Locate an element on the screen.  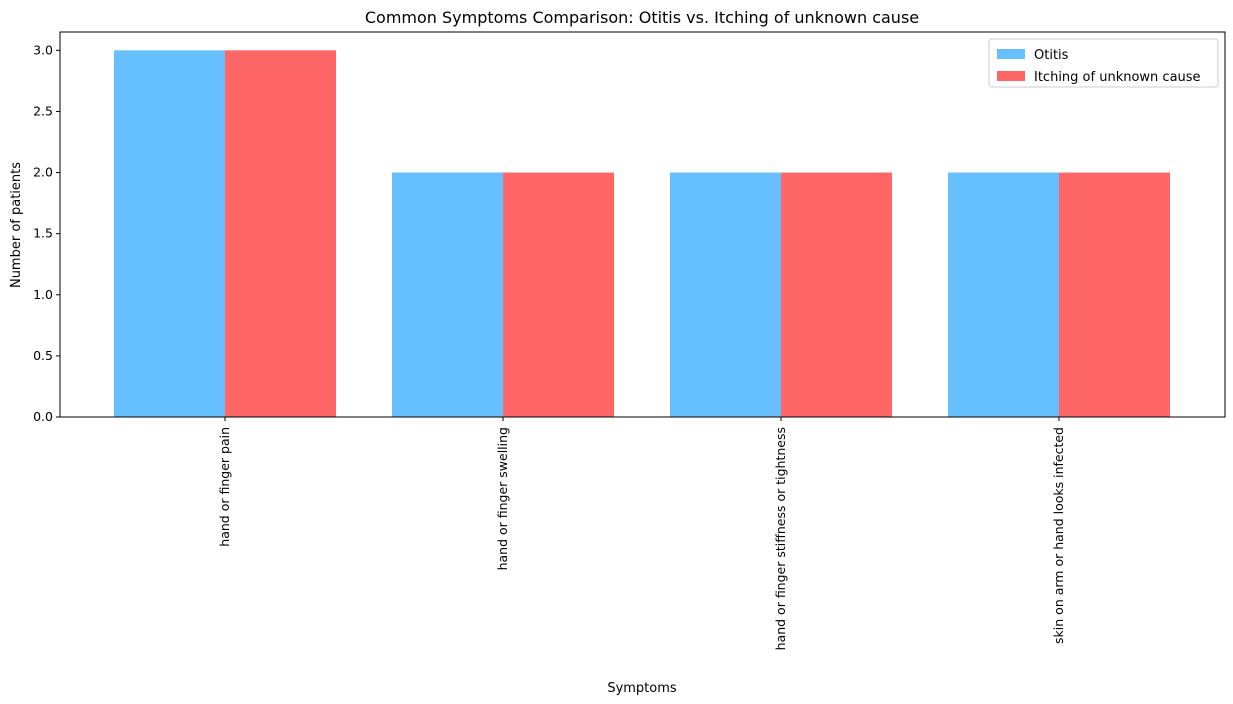
y-tick-label: 2.5 is located at coordinates (43, 110).